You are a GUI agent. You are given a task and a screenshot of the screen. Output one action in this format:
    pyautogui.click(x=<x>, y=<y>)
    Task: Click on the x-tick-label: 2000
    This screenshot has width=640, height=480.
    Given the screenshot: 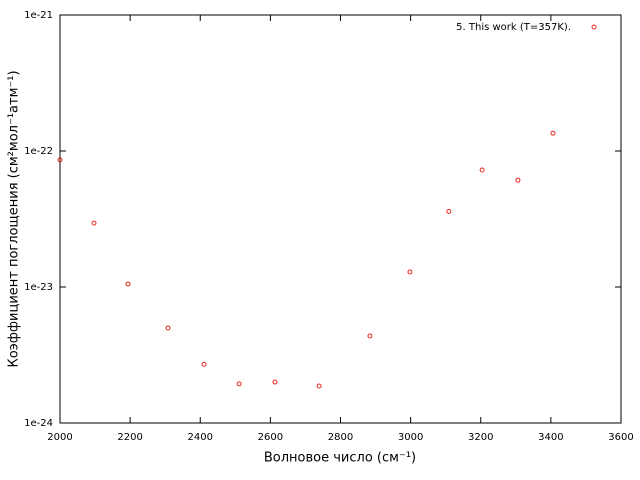 What is the action you would take?
    pyautogui.click(x=59, y=437)
    